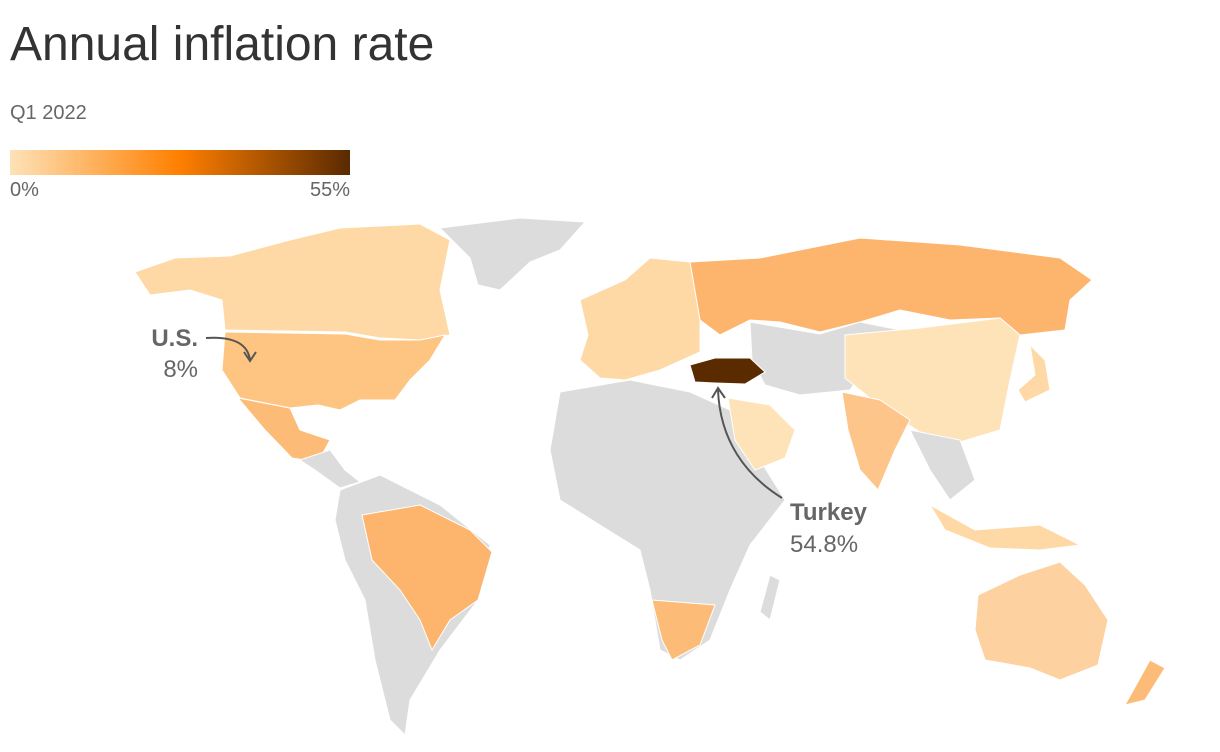 The width and height of the screenshot is (1220, 752). What do you see at coordinates (1005, 527) in the screenshot?
I see `indonesia` at bounding box center [1005, 527].